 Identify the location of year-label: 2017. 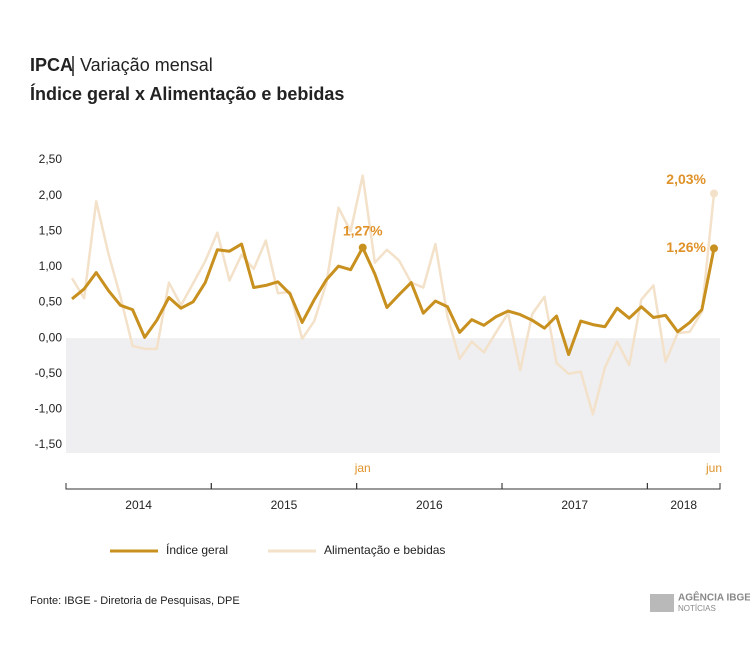
(574, 505).